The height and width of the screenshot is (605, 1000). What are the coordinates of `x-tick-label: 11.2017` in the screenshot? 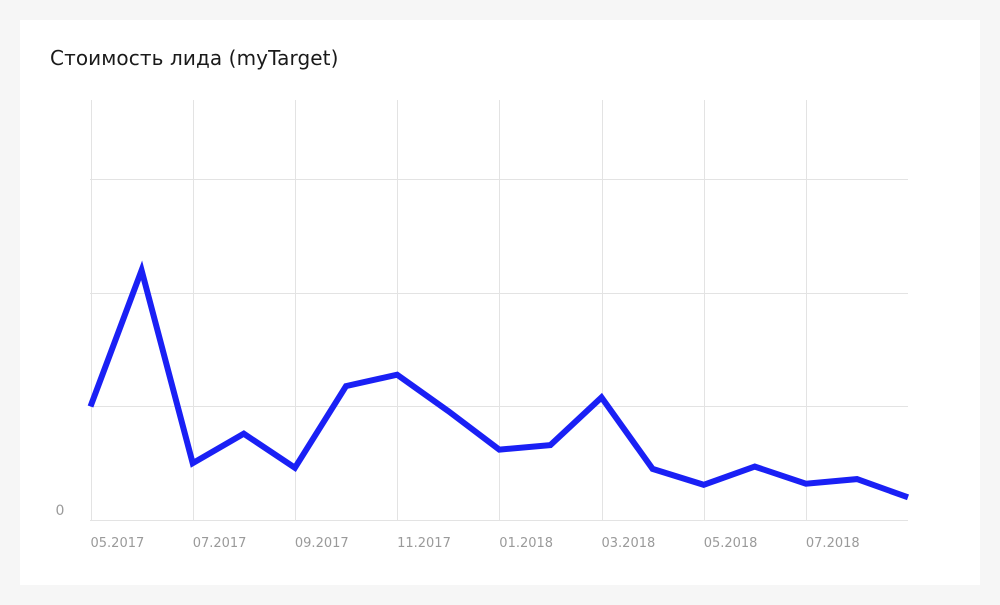 It's located at (424, 543).